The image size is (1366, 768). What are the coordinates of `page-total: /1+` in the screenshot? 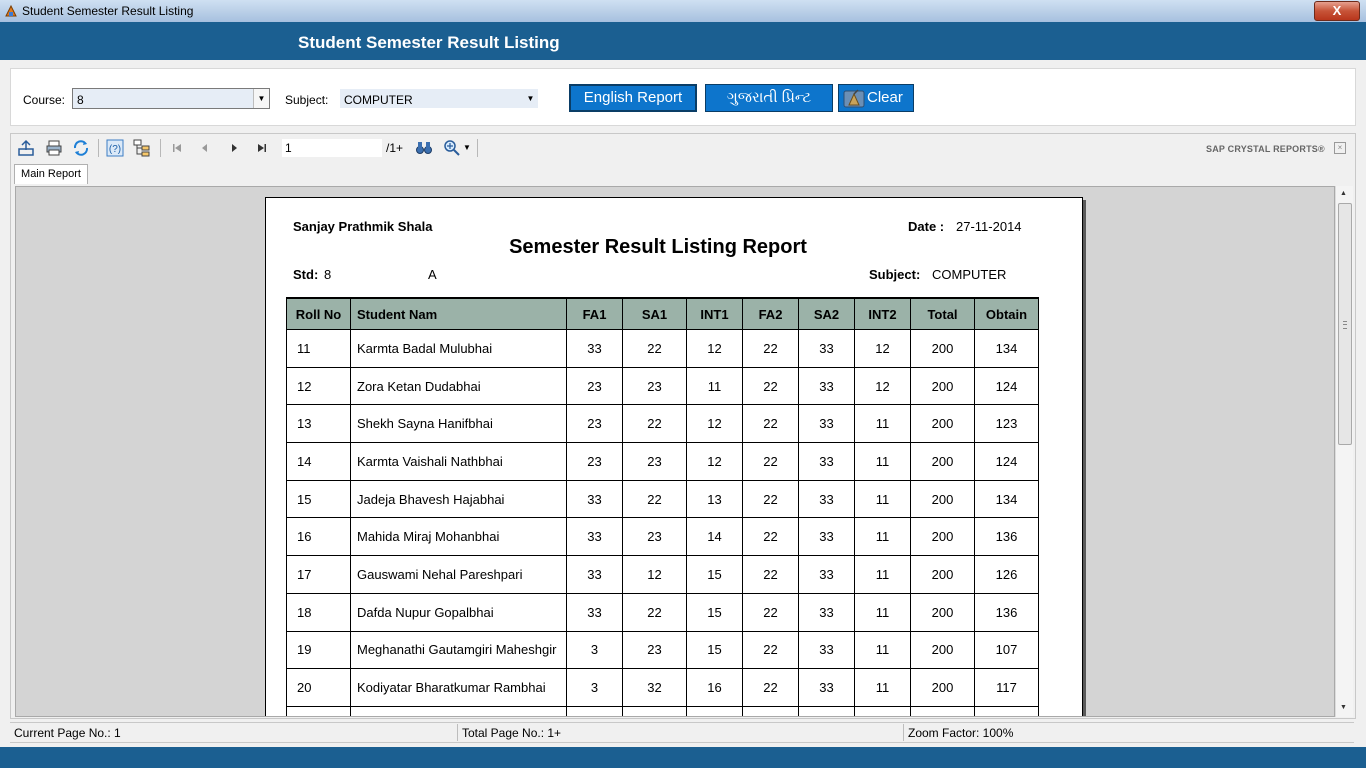 It's located at (395, 148).